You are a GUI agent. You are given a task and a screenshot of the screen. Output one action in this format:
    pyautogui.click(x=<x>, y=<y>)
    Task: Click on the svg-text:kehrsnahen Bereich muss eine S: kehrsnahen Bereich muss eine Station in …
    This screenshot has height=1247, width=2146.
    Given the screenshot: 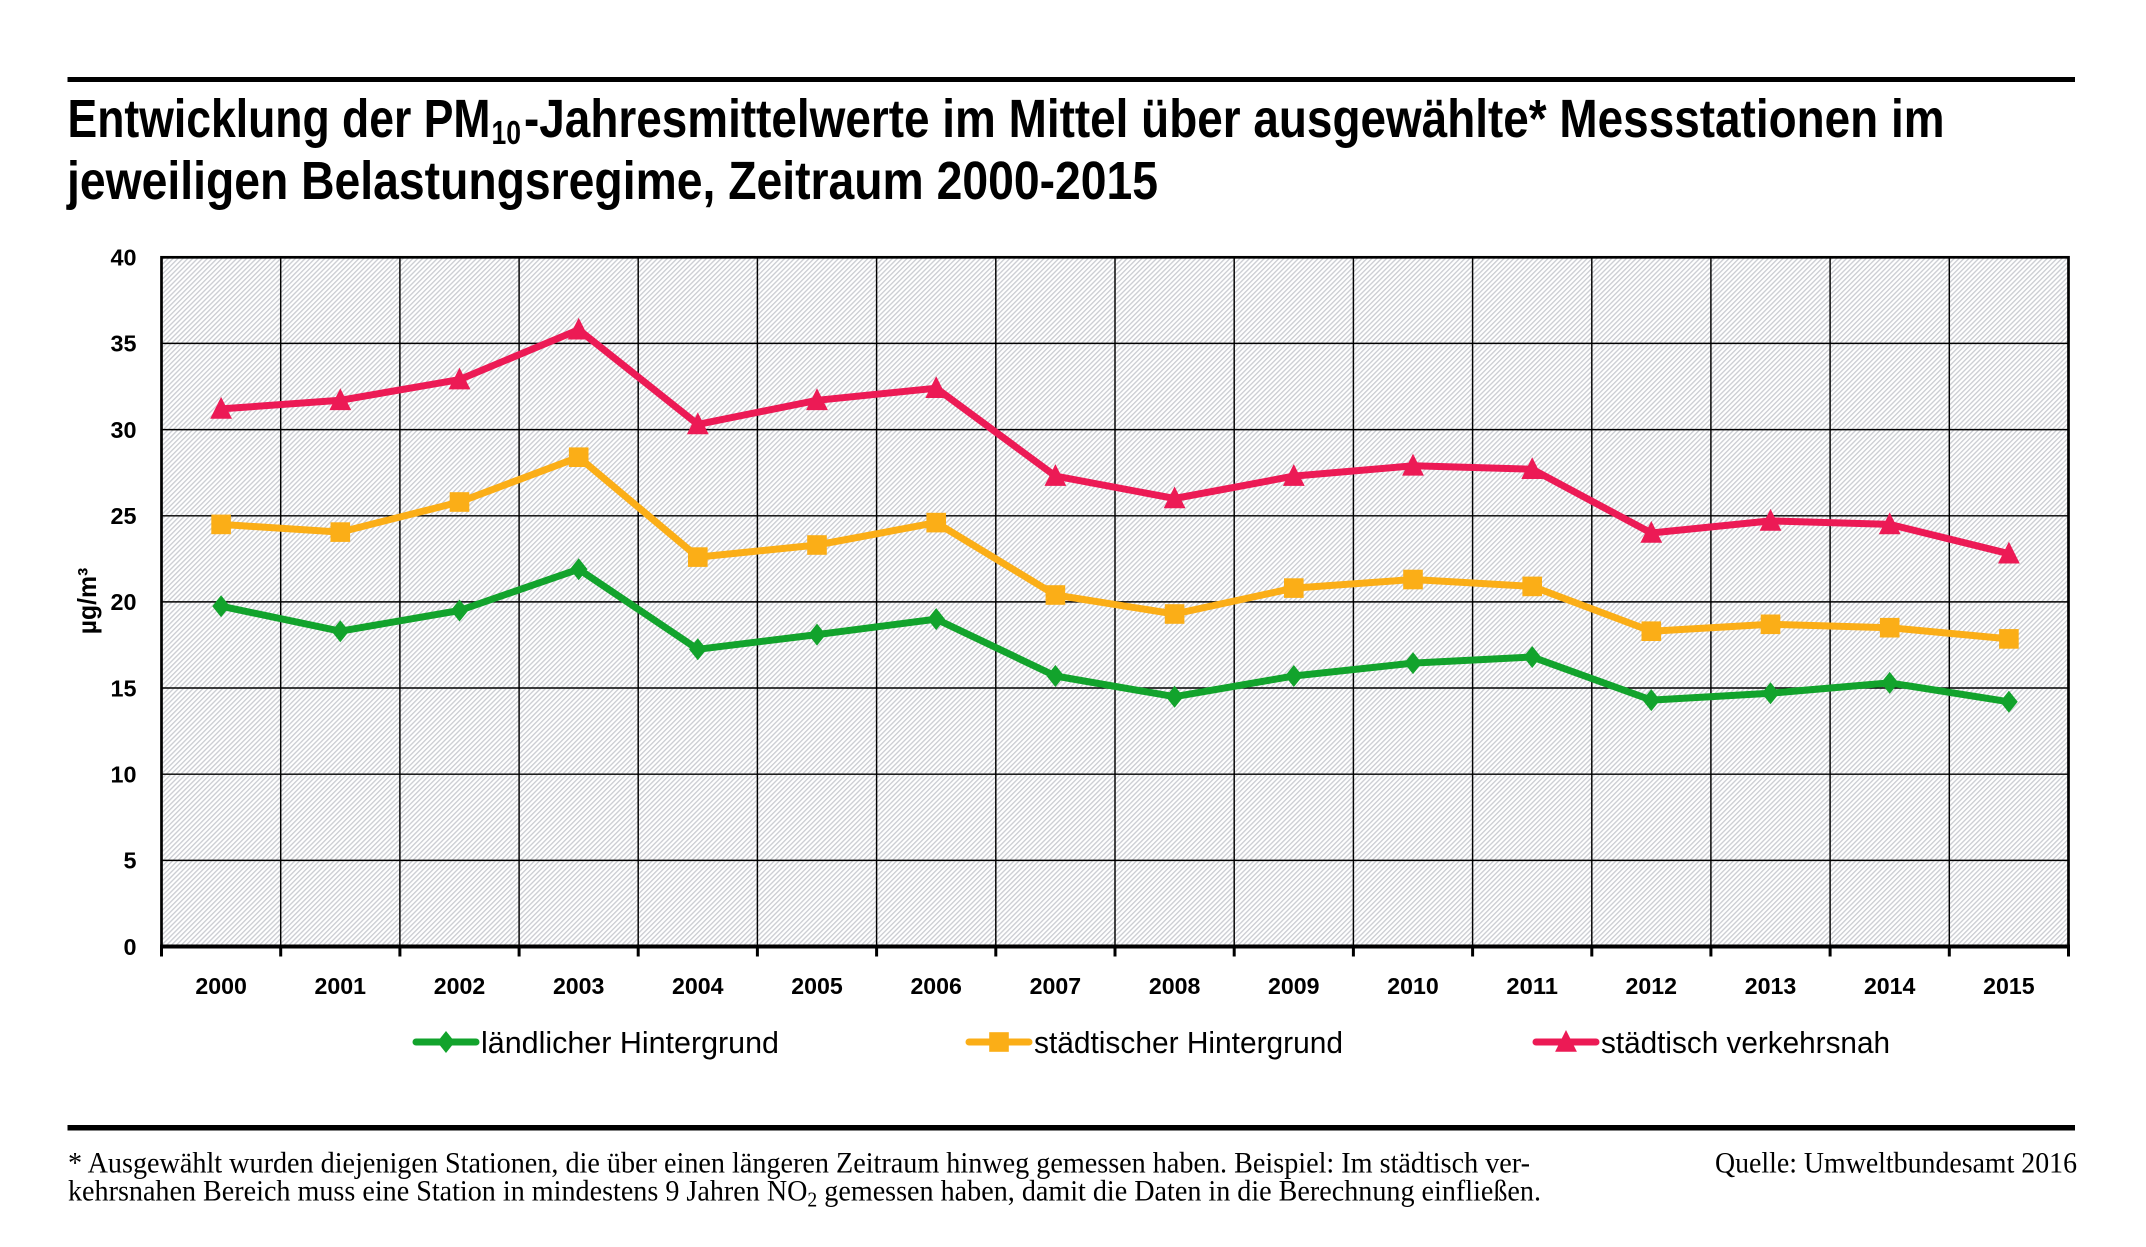 What is the action you would take?
    pyautogui.click(x=804, y=1193)
    